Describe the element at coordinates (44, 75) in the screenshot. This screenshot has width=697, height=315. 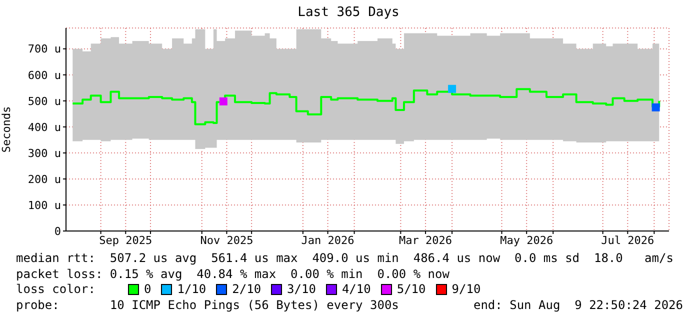
I see `y-tick-label: 600 u` at that location.